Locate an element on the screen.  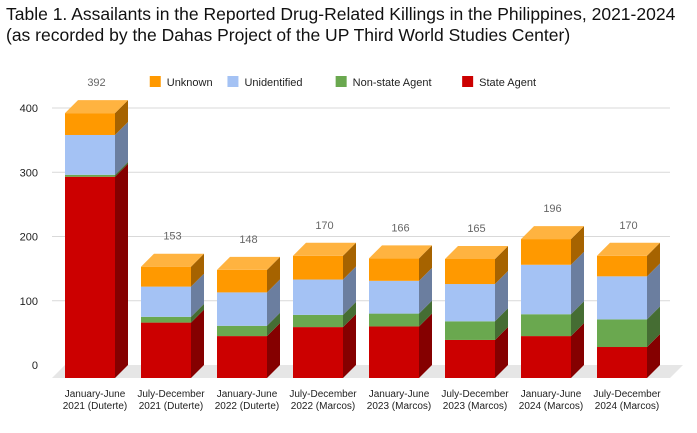
legend-item-unidentified: Unidentified is located at coordinates (265, 82).